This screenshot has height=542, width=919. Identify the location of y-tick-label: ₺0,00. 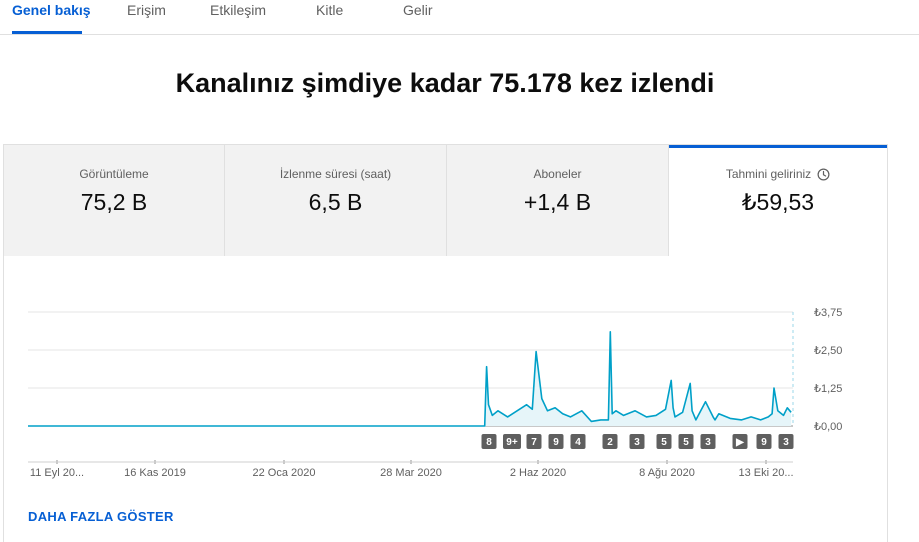
(828, 427).